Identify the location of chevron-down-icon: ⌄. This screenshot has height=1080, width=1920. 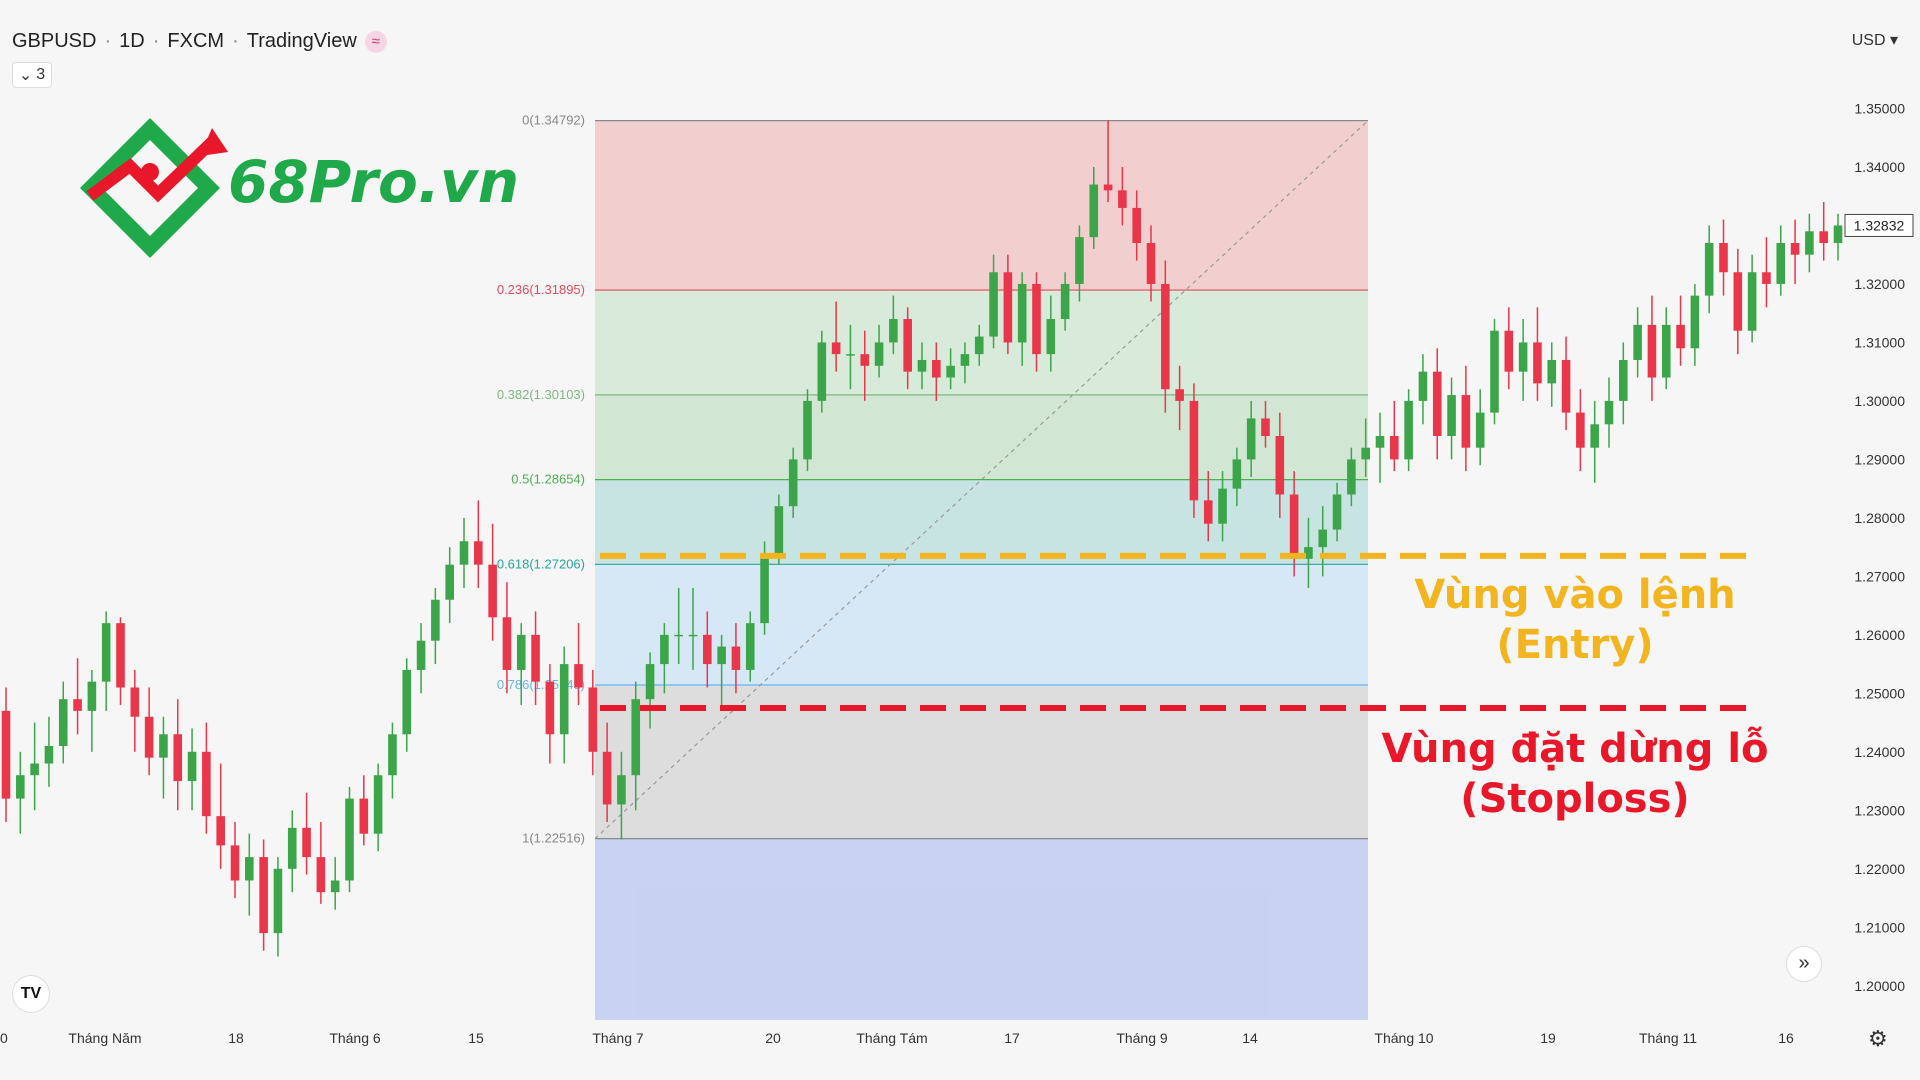
(25, 75).